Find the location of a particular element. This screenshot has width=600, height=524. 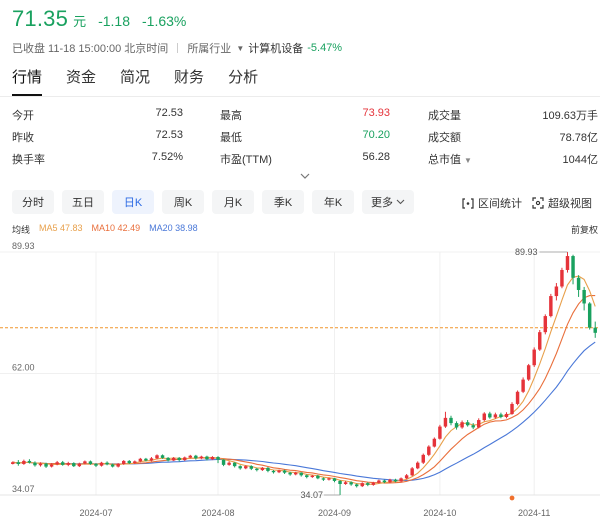

super-view-button: 超级视图 is located at coordinates (562, 203).